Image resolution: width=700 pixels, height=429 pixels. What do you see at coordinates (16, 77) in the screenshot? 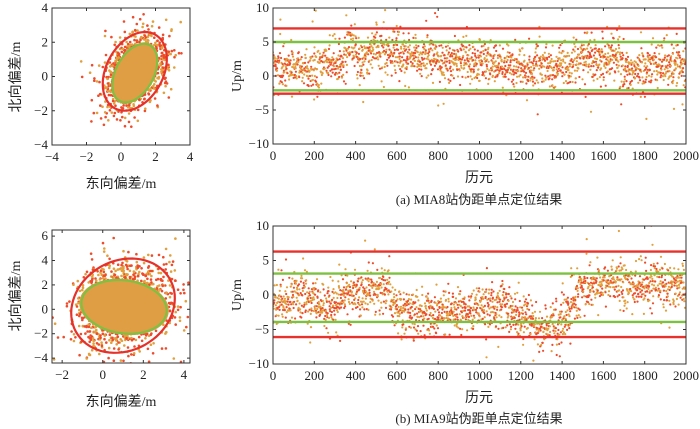
I see `y-axis-label: 北向偏差/m` at bounding box center [16, 77].